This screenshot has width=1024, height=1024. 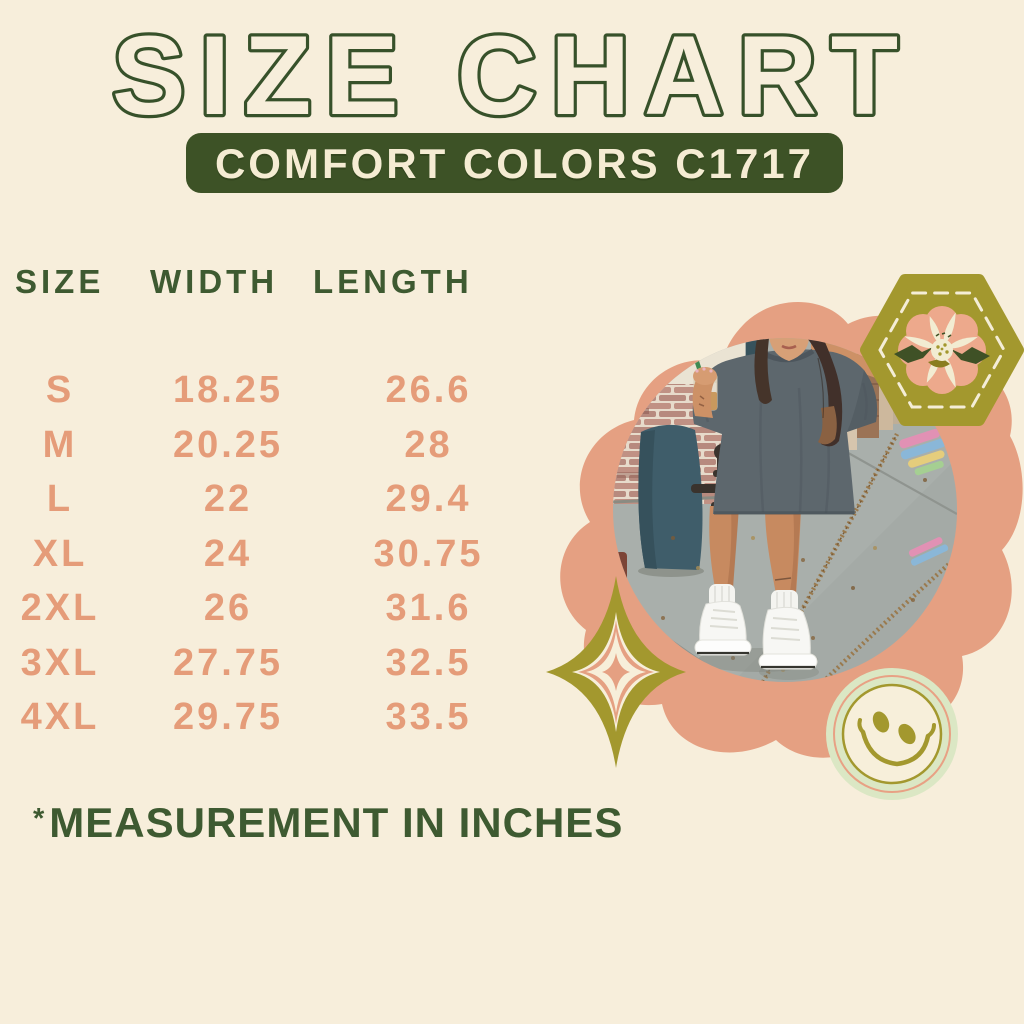 I want to click on table-row: XL 24 30.75, so click(x=260, y=554).